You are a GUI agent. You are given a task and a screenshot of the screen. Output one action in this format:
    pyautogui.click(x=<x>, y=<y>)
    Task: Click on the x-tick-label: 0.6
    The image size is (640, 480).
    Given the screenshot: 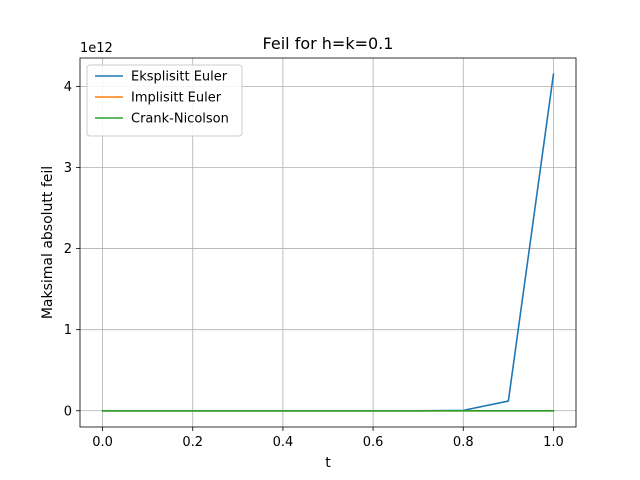 What is the action you would take?
    pyautogui.click(x=373, y=442)
    